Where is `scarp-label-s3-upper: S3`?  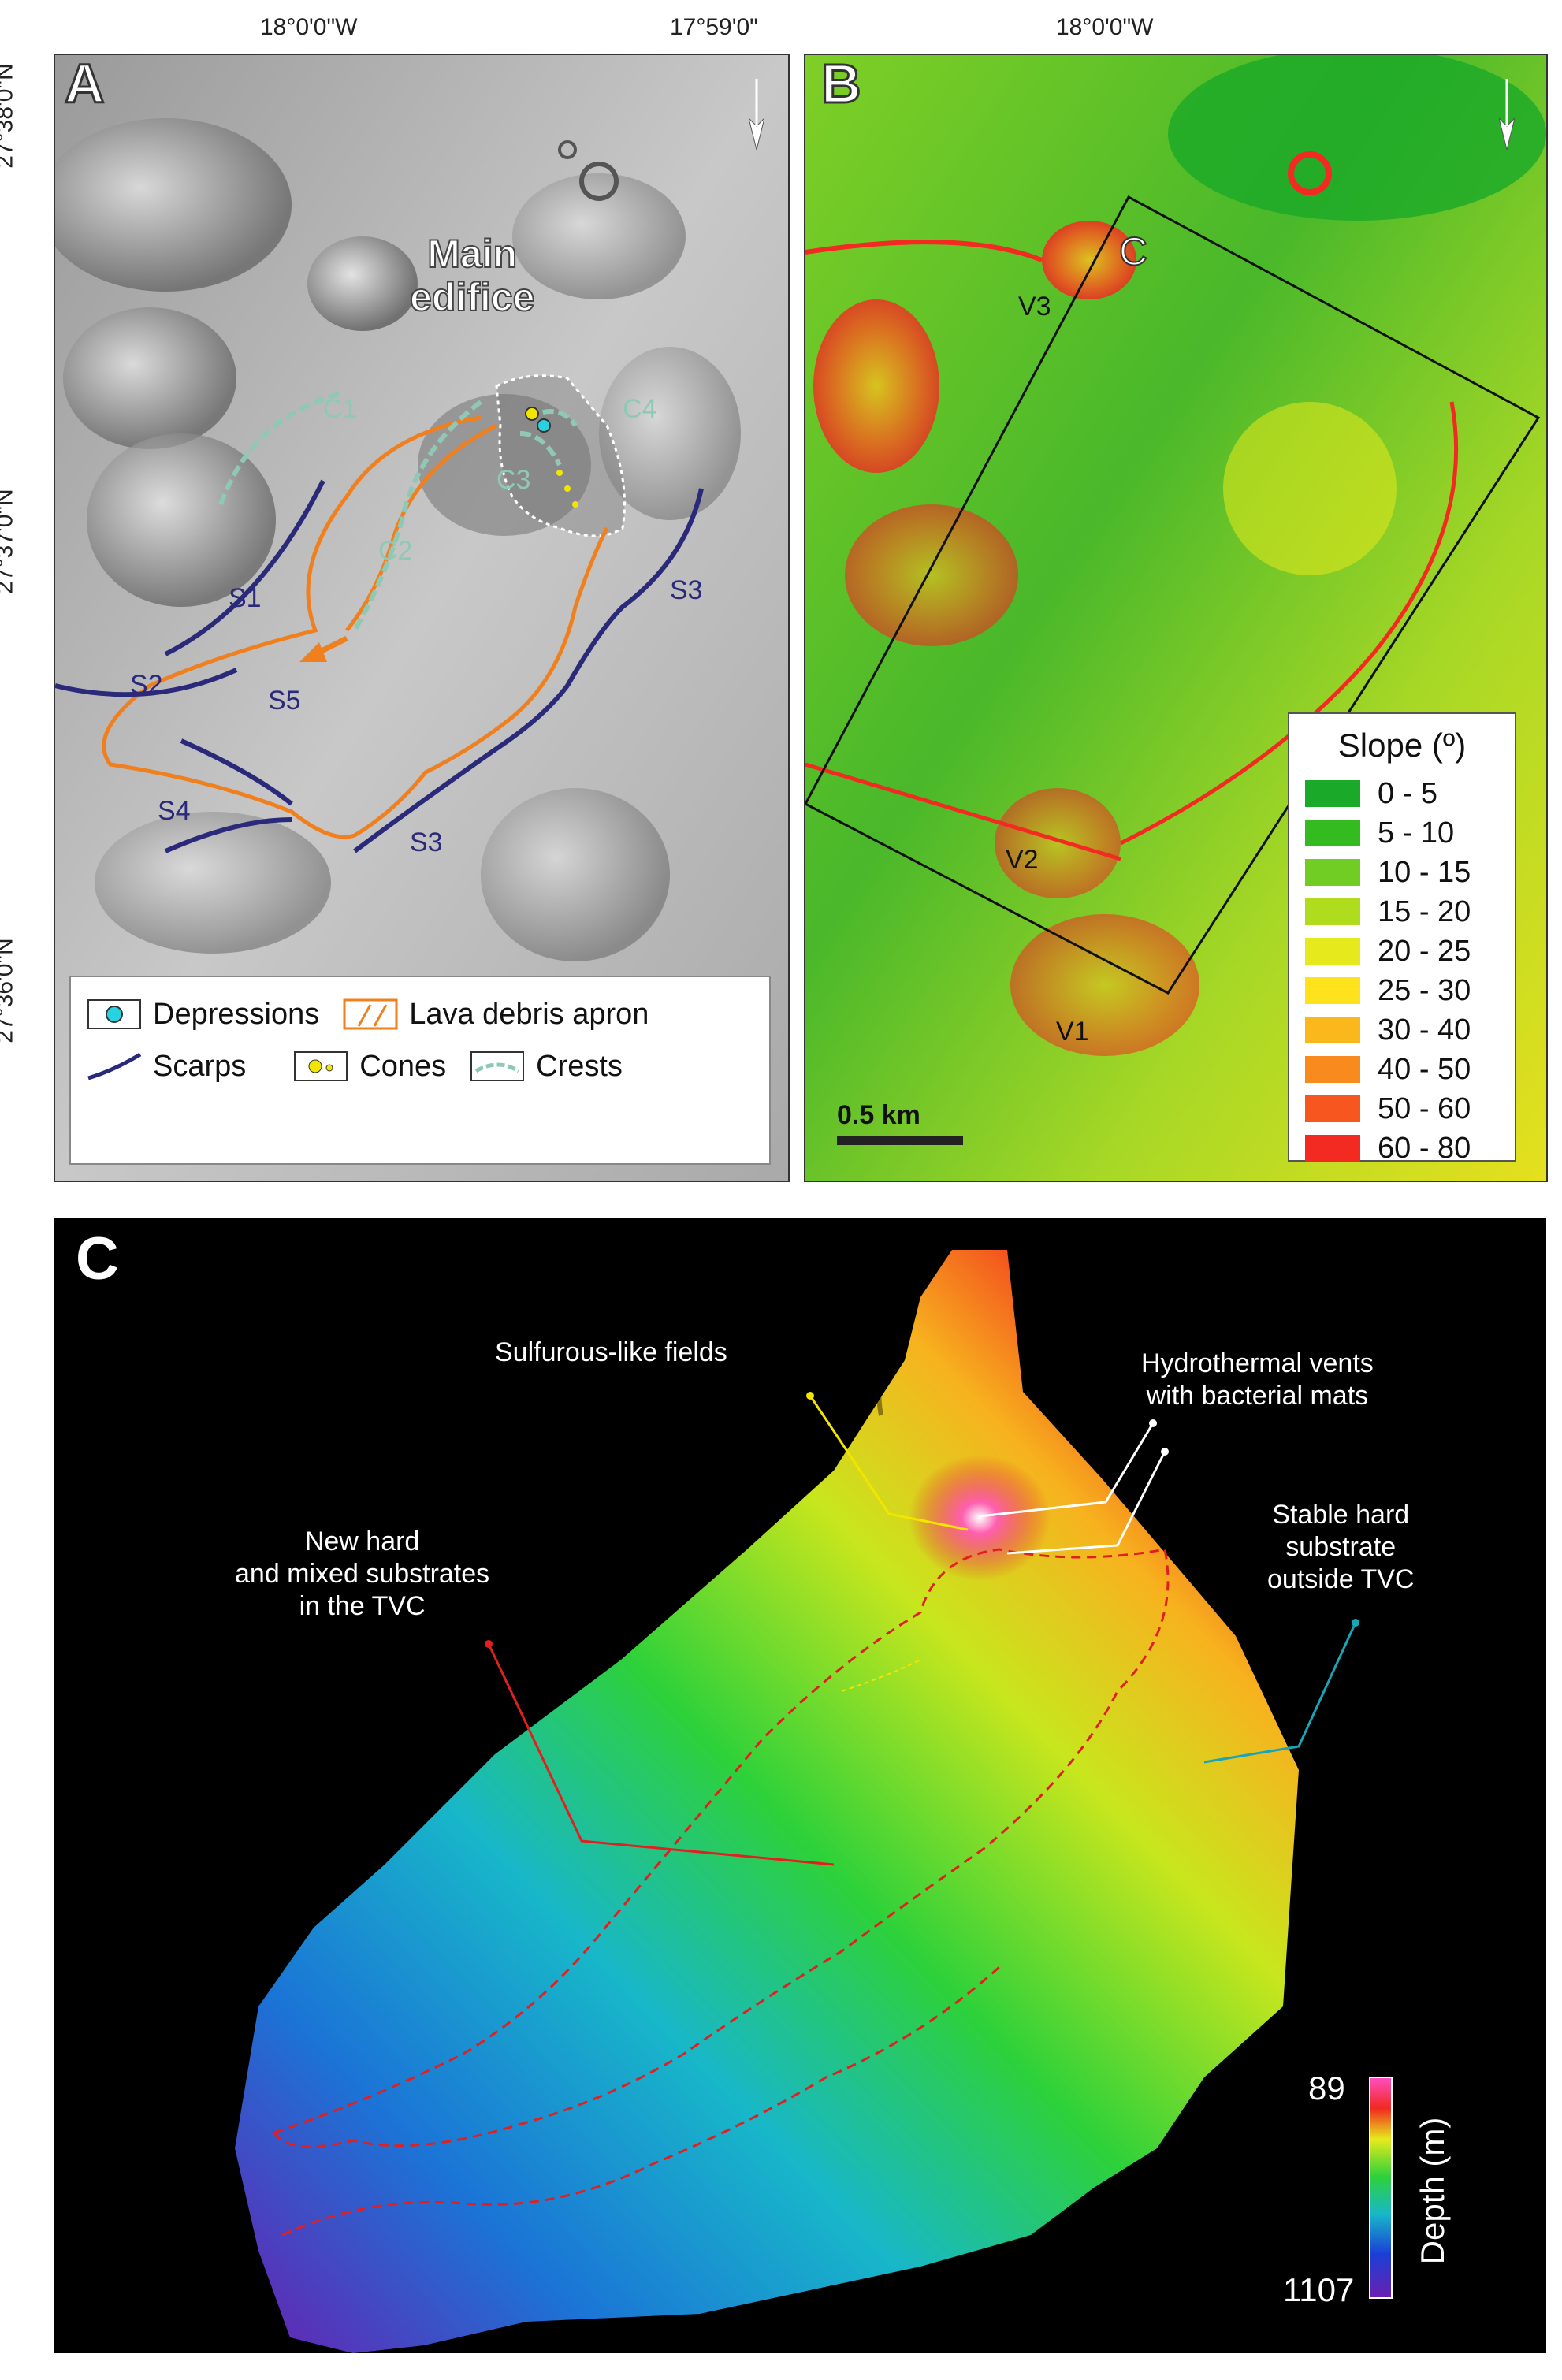
scarp-label-s3-upper: S3 is located at coordinates (686, 590).